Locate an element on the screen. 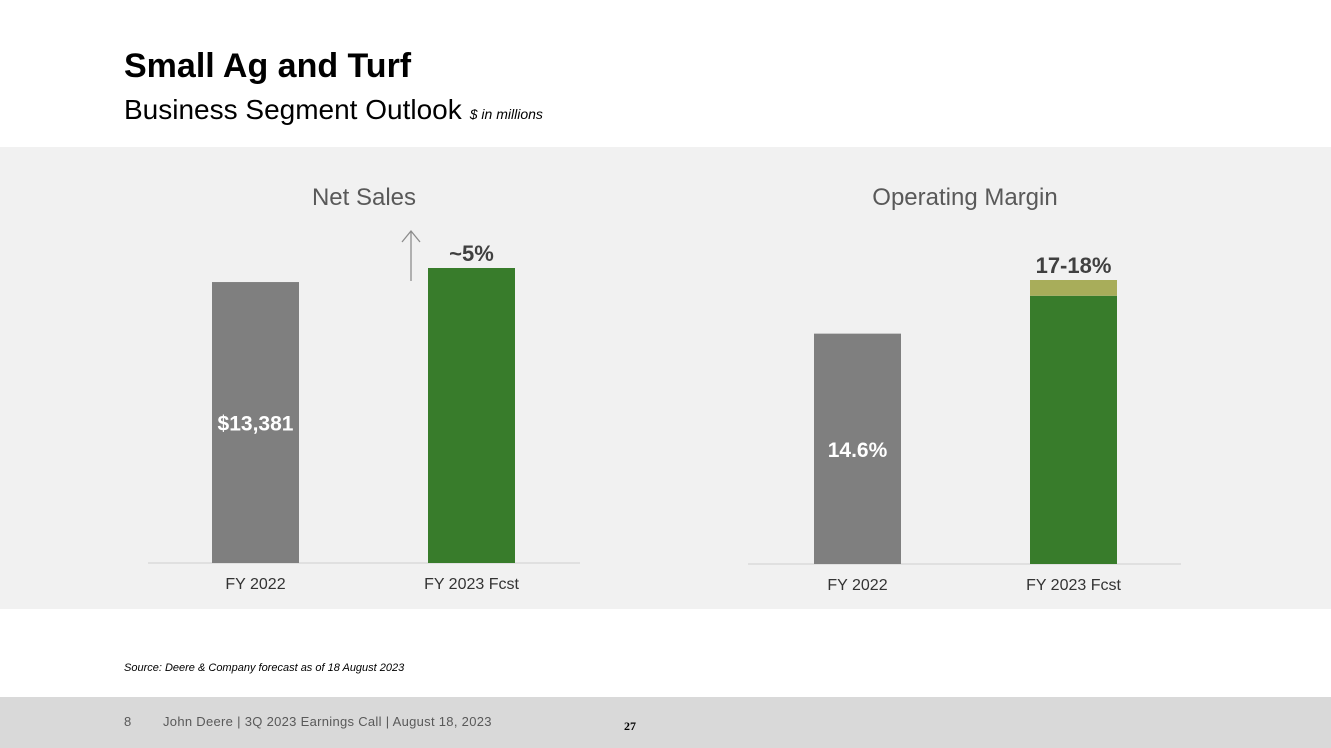  chart2-tick-label-1: FY 2022 is located at coordinates (857, 585).